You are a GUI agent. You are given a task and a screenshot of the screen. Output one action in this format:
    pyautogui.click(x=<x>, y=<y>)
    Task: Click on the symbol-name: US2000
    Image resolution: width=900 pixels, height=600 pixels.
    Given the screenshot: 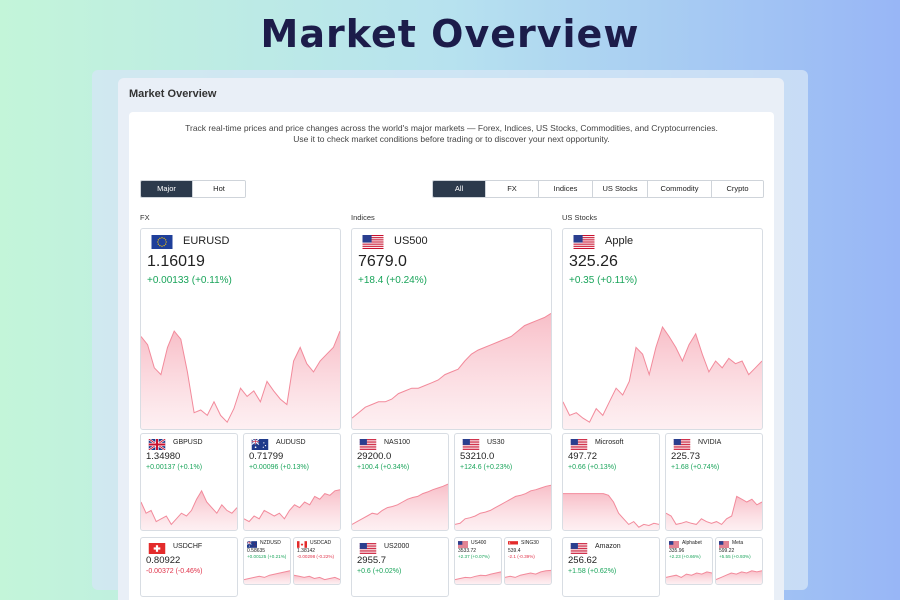 What is the action you would take?
    pyautogui.click(x=397, y=546)
    